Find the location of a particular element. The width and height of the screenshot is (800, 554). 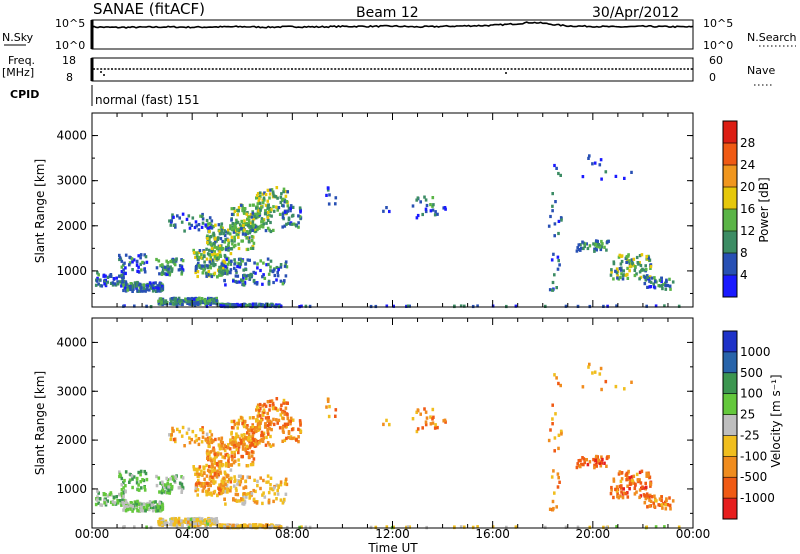

colorbar-swatch is located at coordinates (730, 242).